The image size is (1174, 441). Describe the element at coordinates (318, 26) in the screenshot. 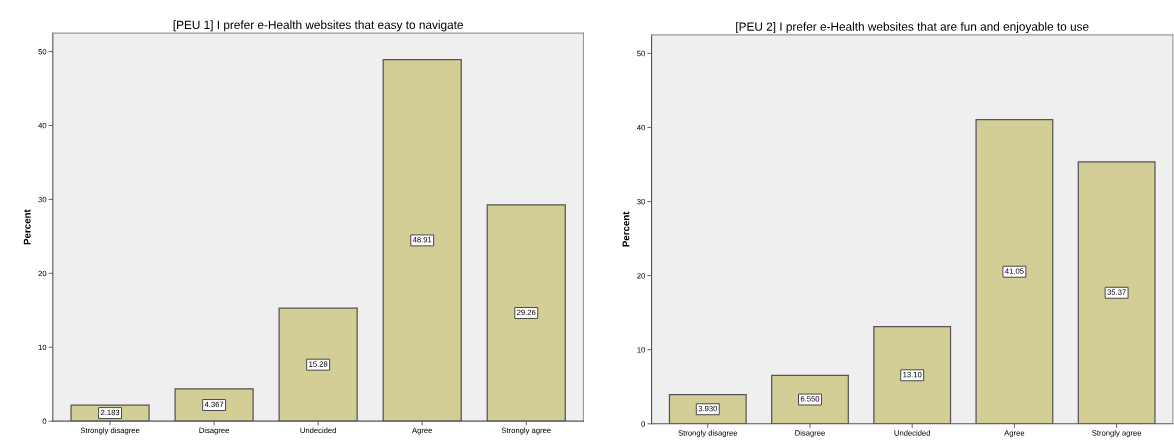

I see `chart-title: [PEU 1] I prefer e-Health websites that easy to navigate` at that location.